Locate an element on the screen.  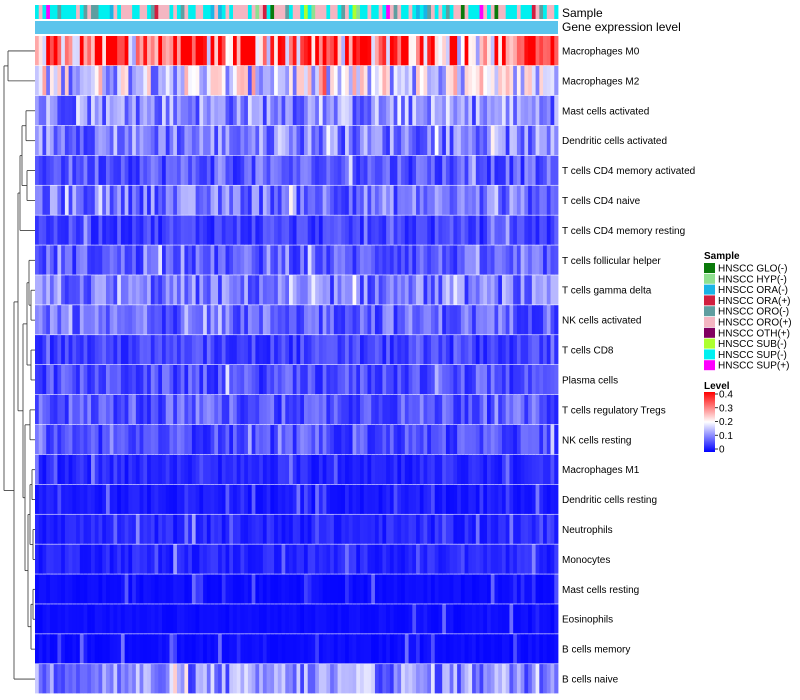
row-label: T cells CD4 memory activated is located at coordinates (628, 171).